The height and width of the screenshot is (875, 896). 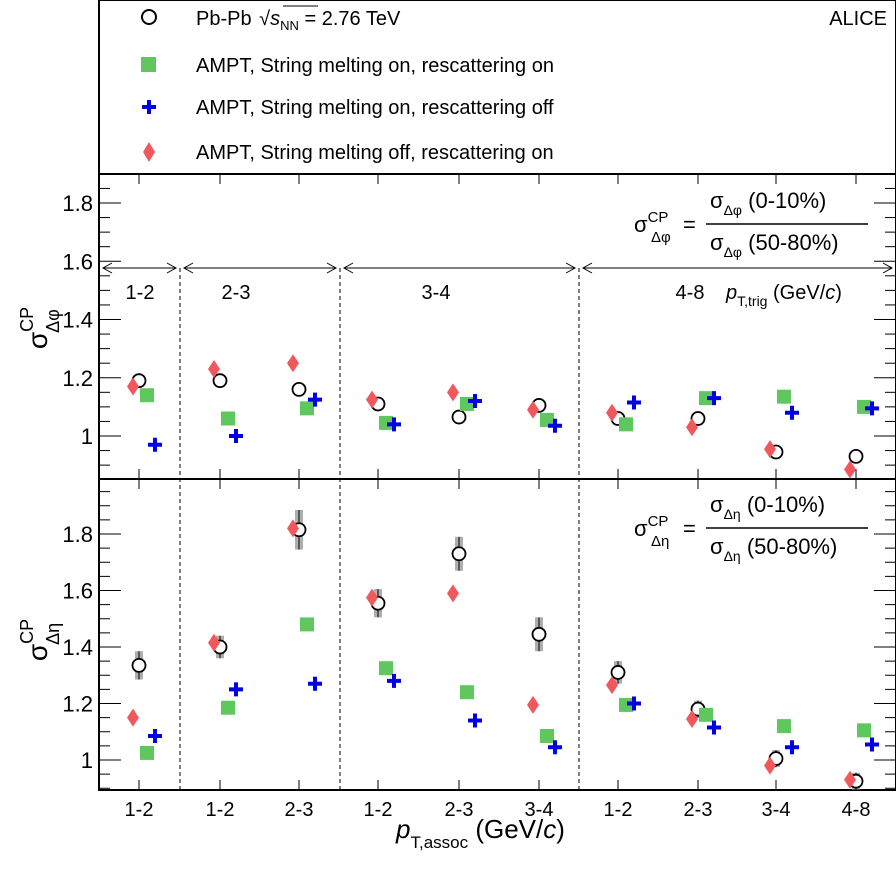 What do you see at coordinates (497, 268) in the screenshot?
I see `ptrig-arrows` at bounding box center [497, 268].